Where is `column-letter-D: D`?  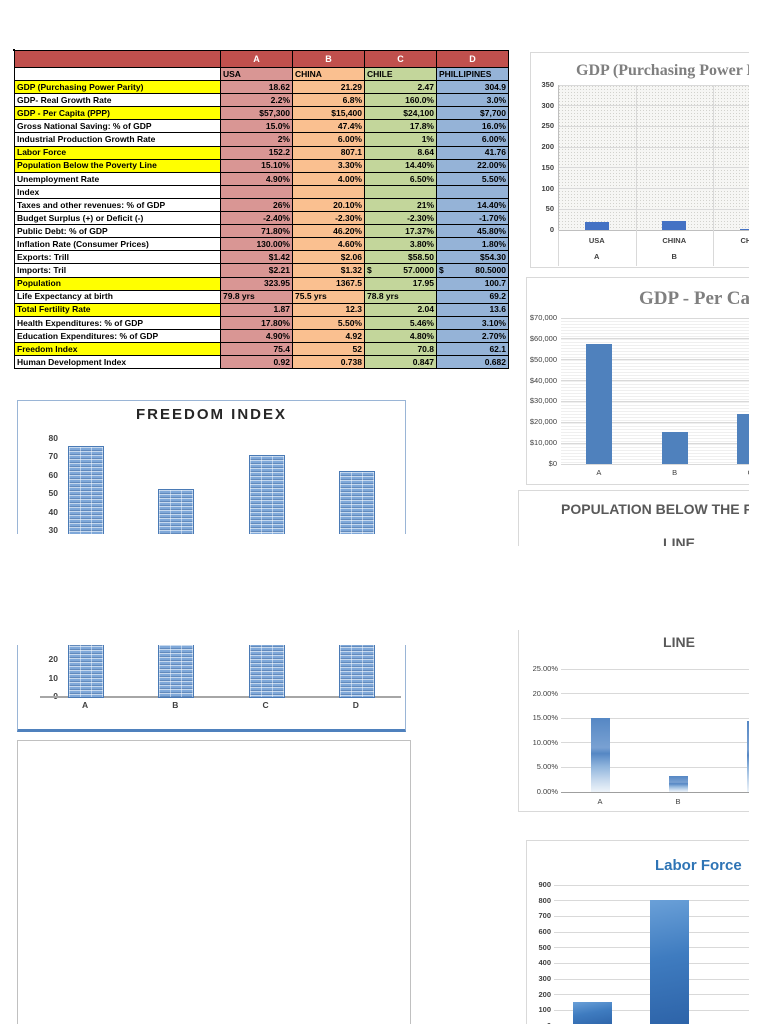
column-letter-D: D is located at coordinates (472, 59).